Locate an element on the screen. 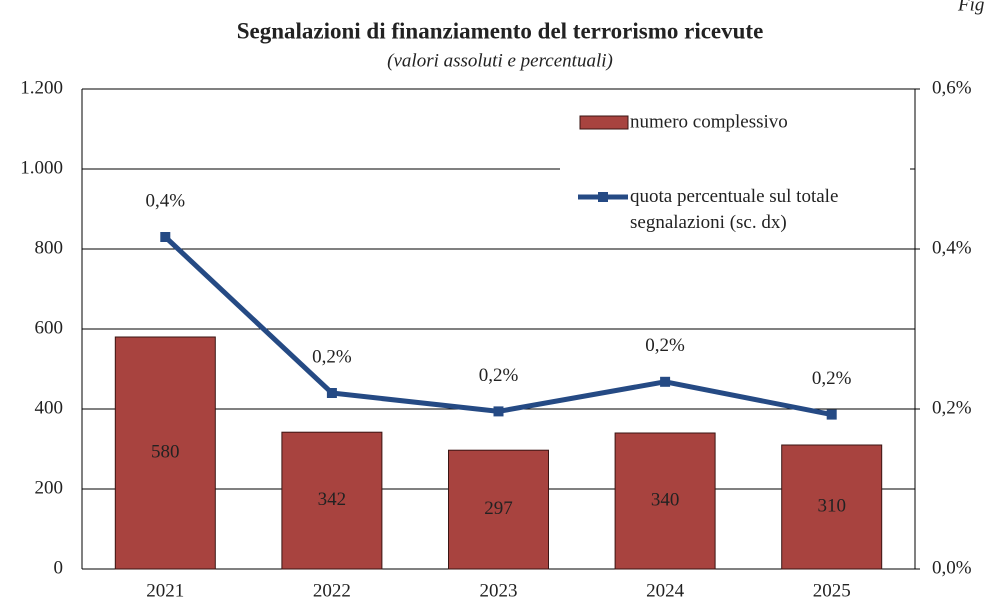 The width and height of the screenshot is (986, 606). x-tick-label: 2022 is located at coordinates (332, 590).